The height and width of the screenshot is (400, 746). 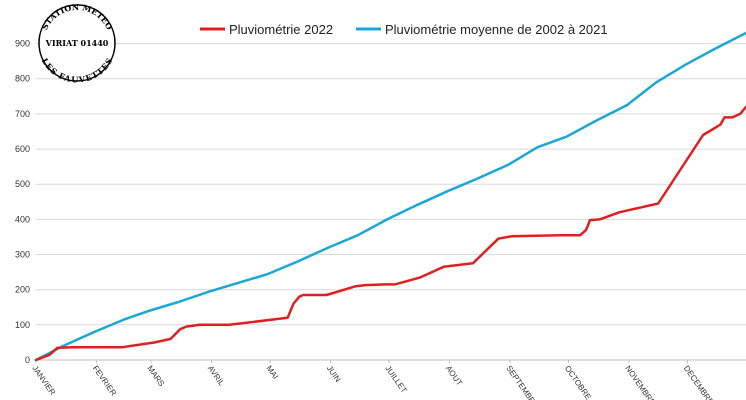 I want to click on x-tick-label: MARS, so click(x=155, y=376).